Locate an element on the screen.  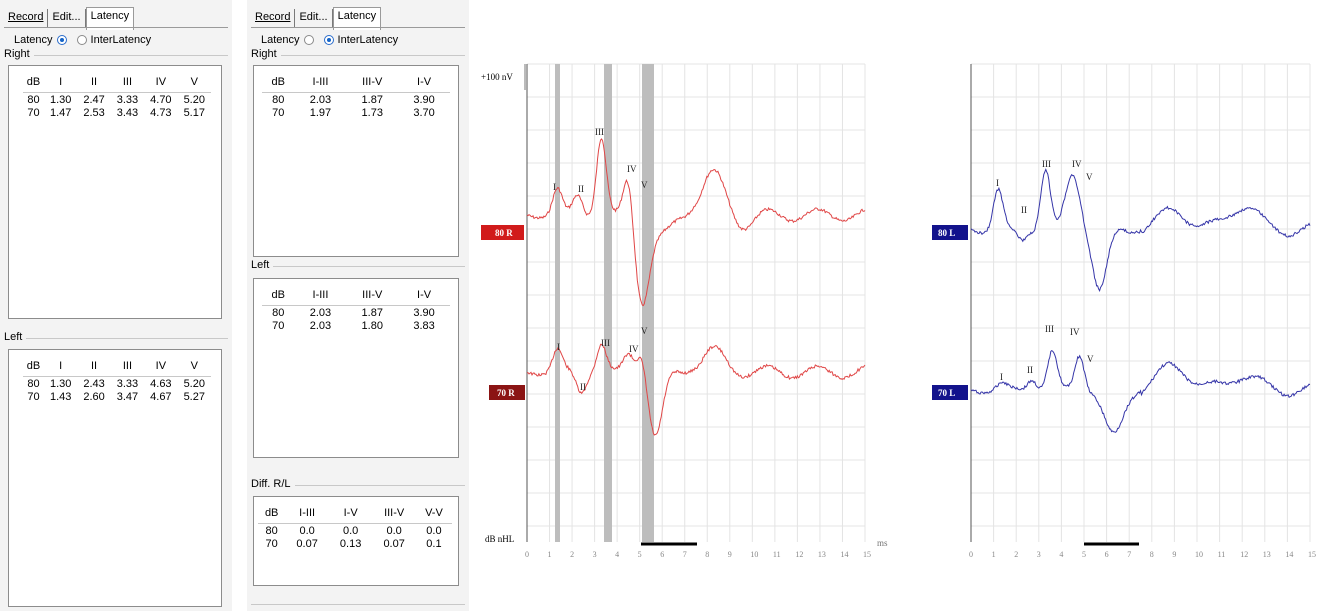
x-tick-label: 5 is located at coordinates (640, 554).